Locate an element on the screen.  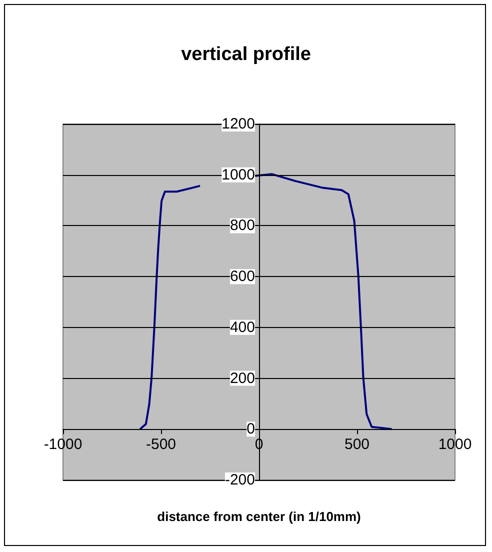
y-tick-label: 800 is located at coordinates (242, 225).